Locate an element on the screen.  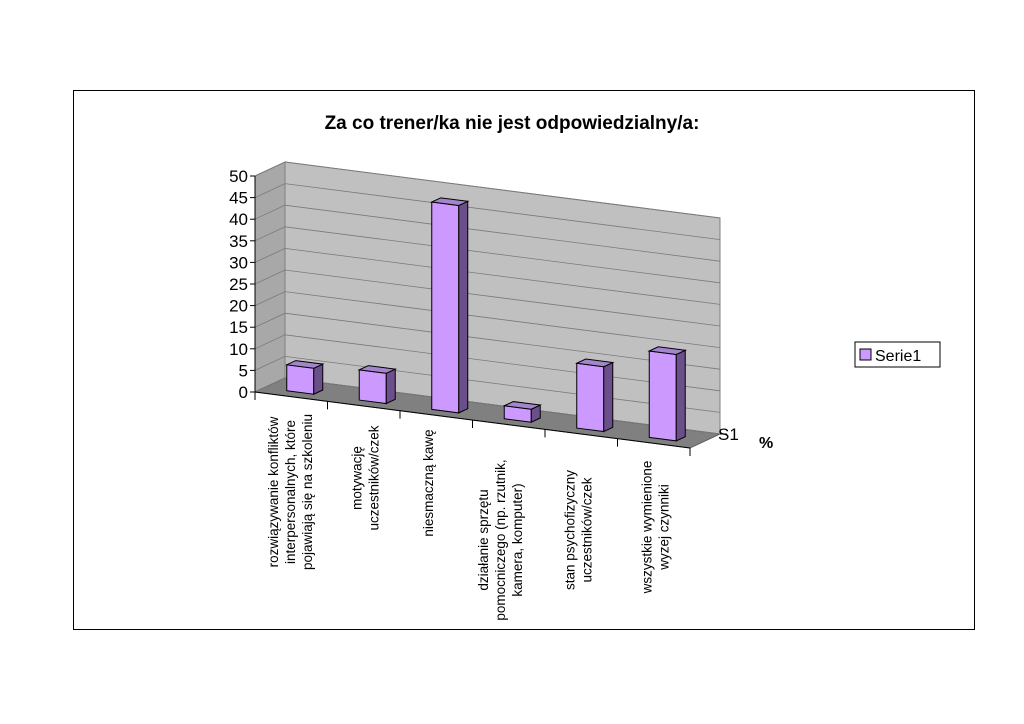
y-tick-label: 0 is located at coordinates (243, 392).